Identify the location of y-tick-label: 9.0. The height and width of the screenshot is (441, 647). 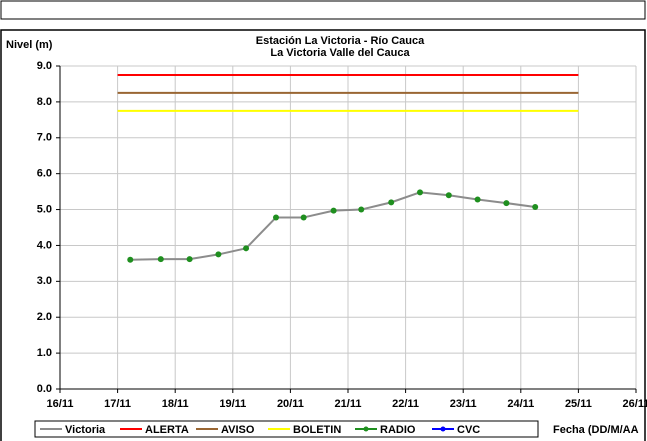
(44, 66).